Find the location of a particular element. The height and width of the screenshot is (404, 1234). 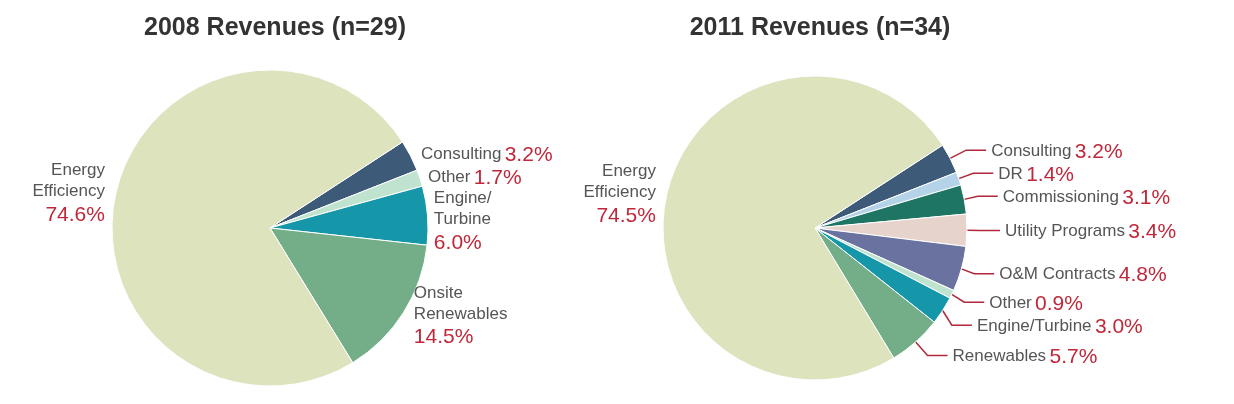

data-label: 6.0% is located at coordinates (457, 241).